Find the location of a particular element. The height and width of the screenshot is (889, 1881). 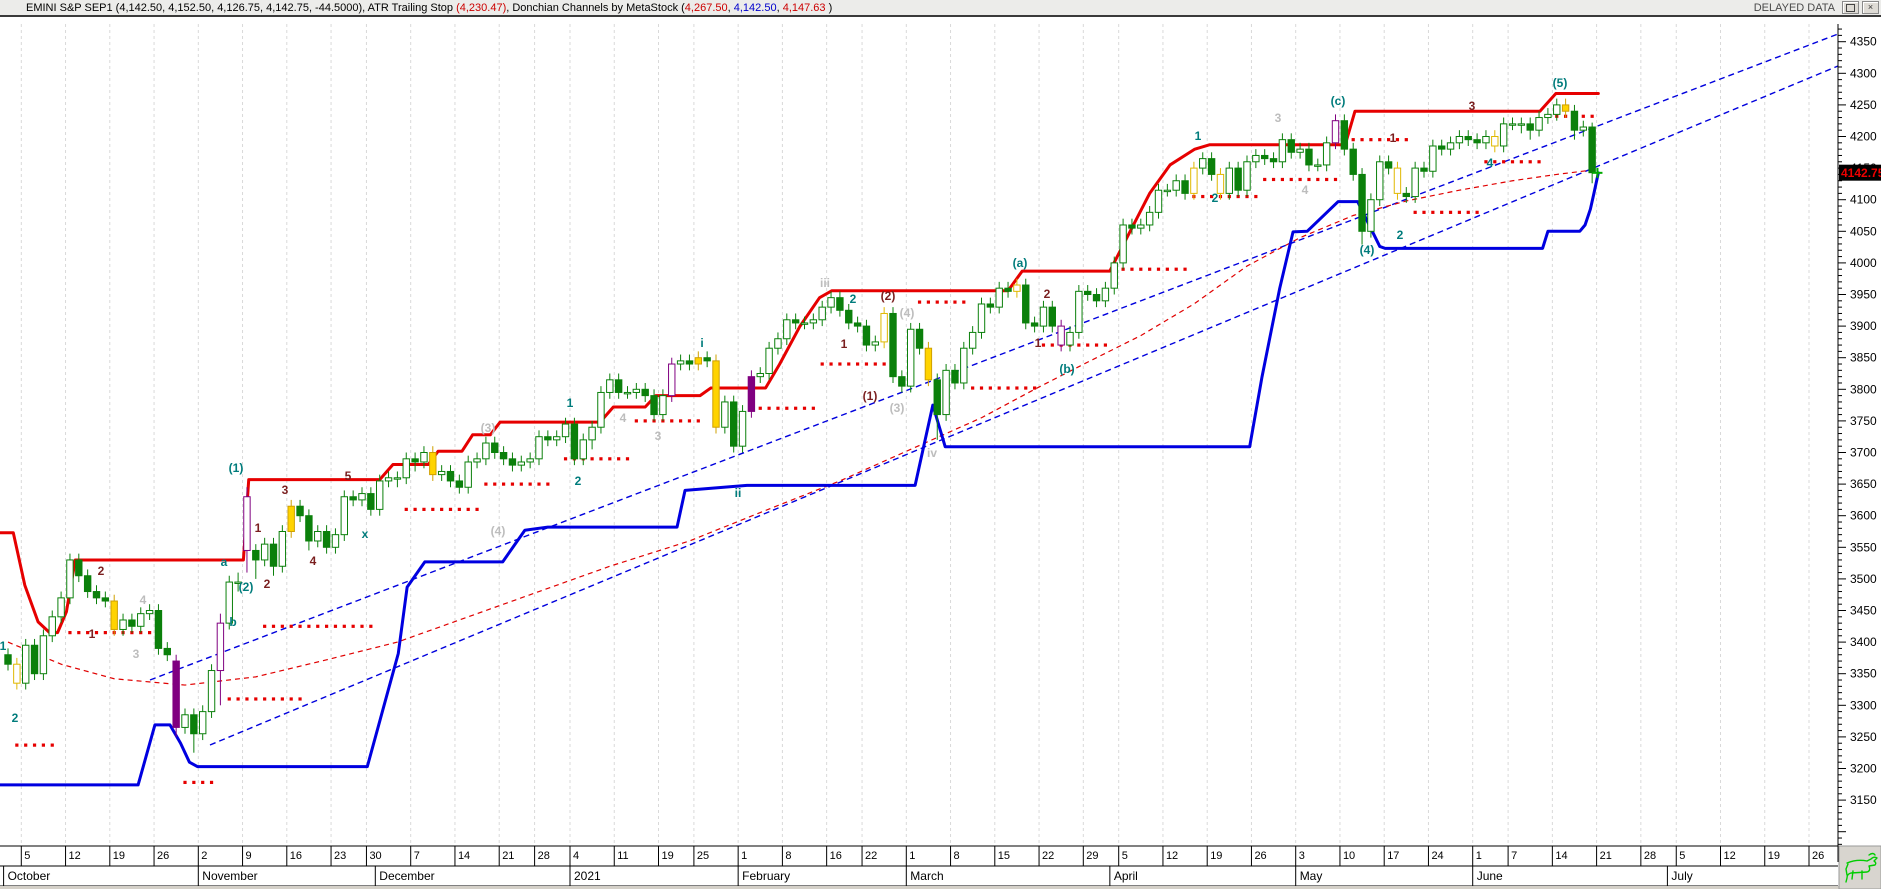

svg-text: 3300 is located at coordinates (1863, 705).